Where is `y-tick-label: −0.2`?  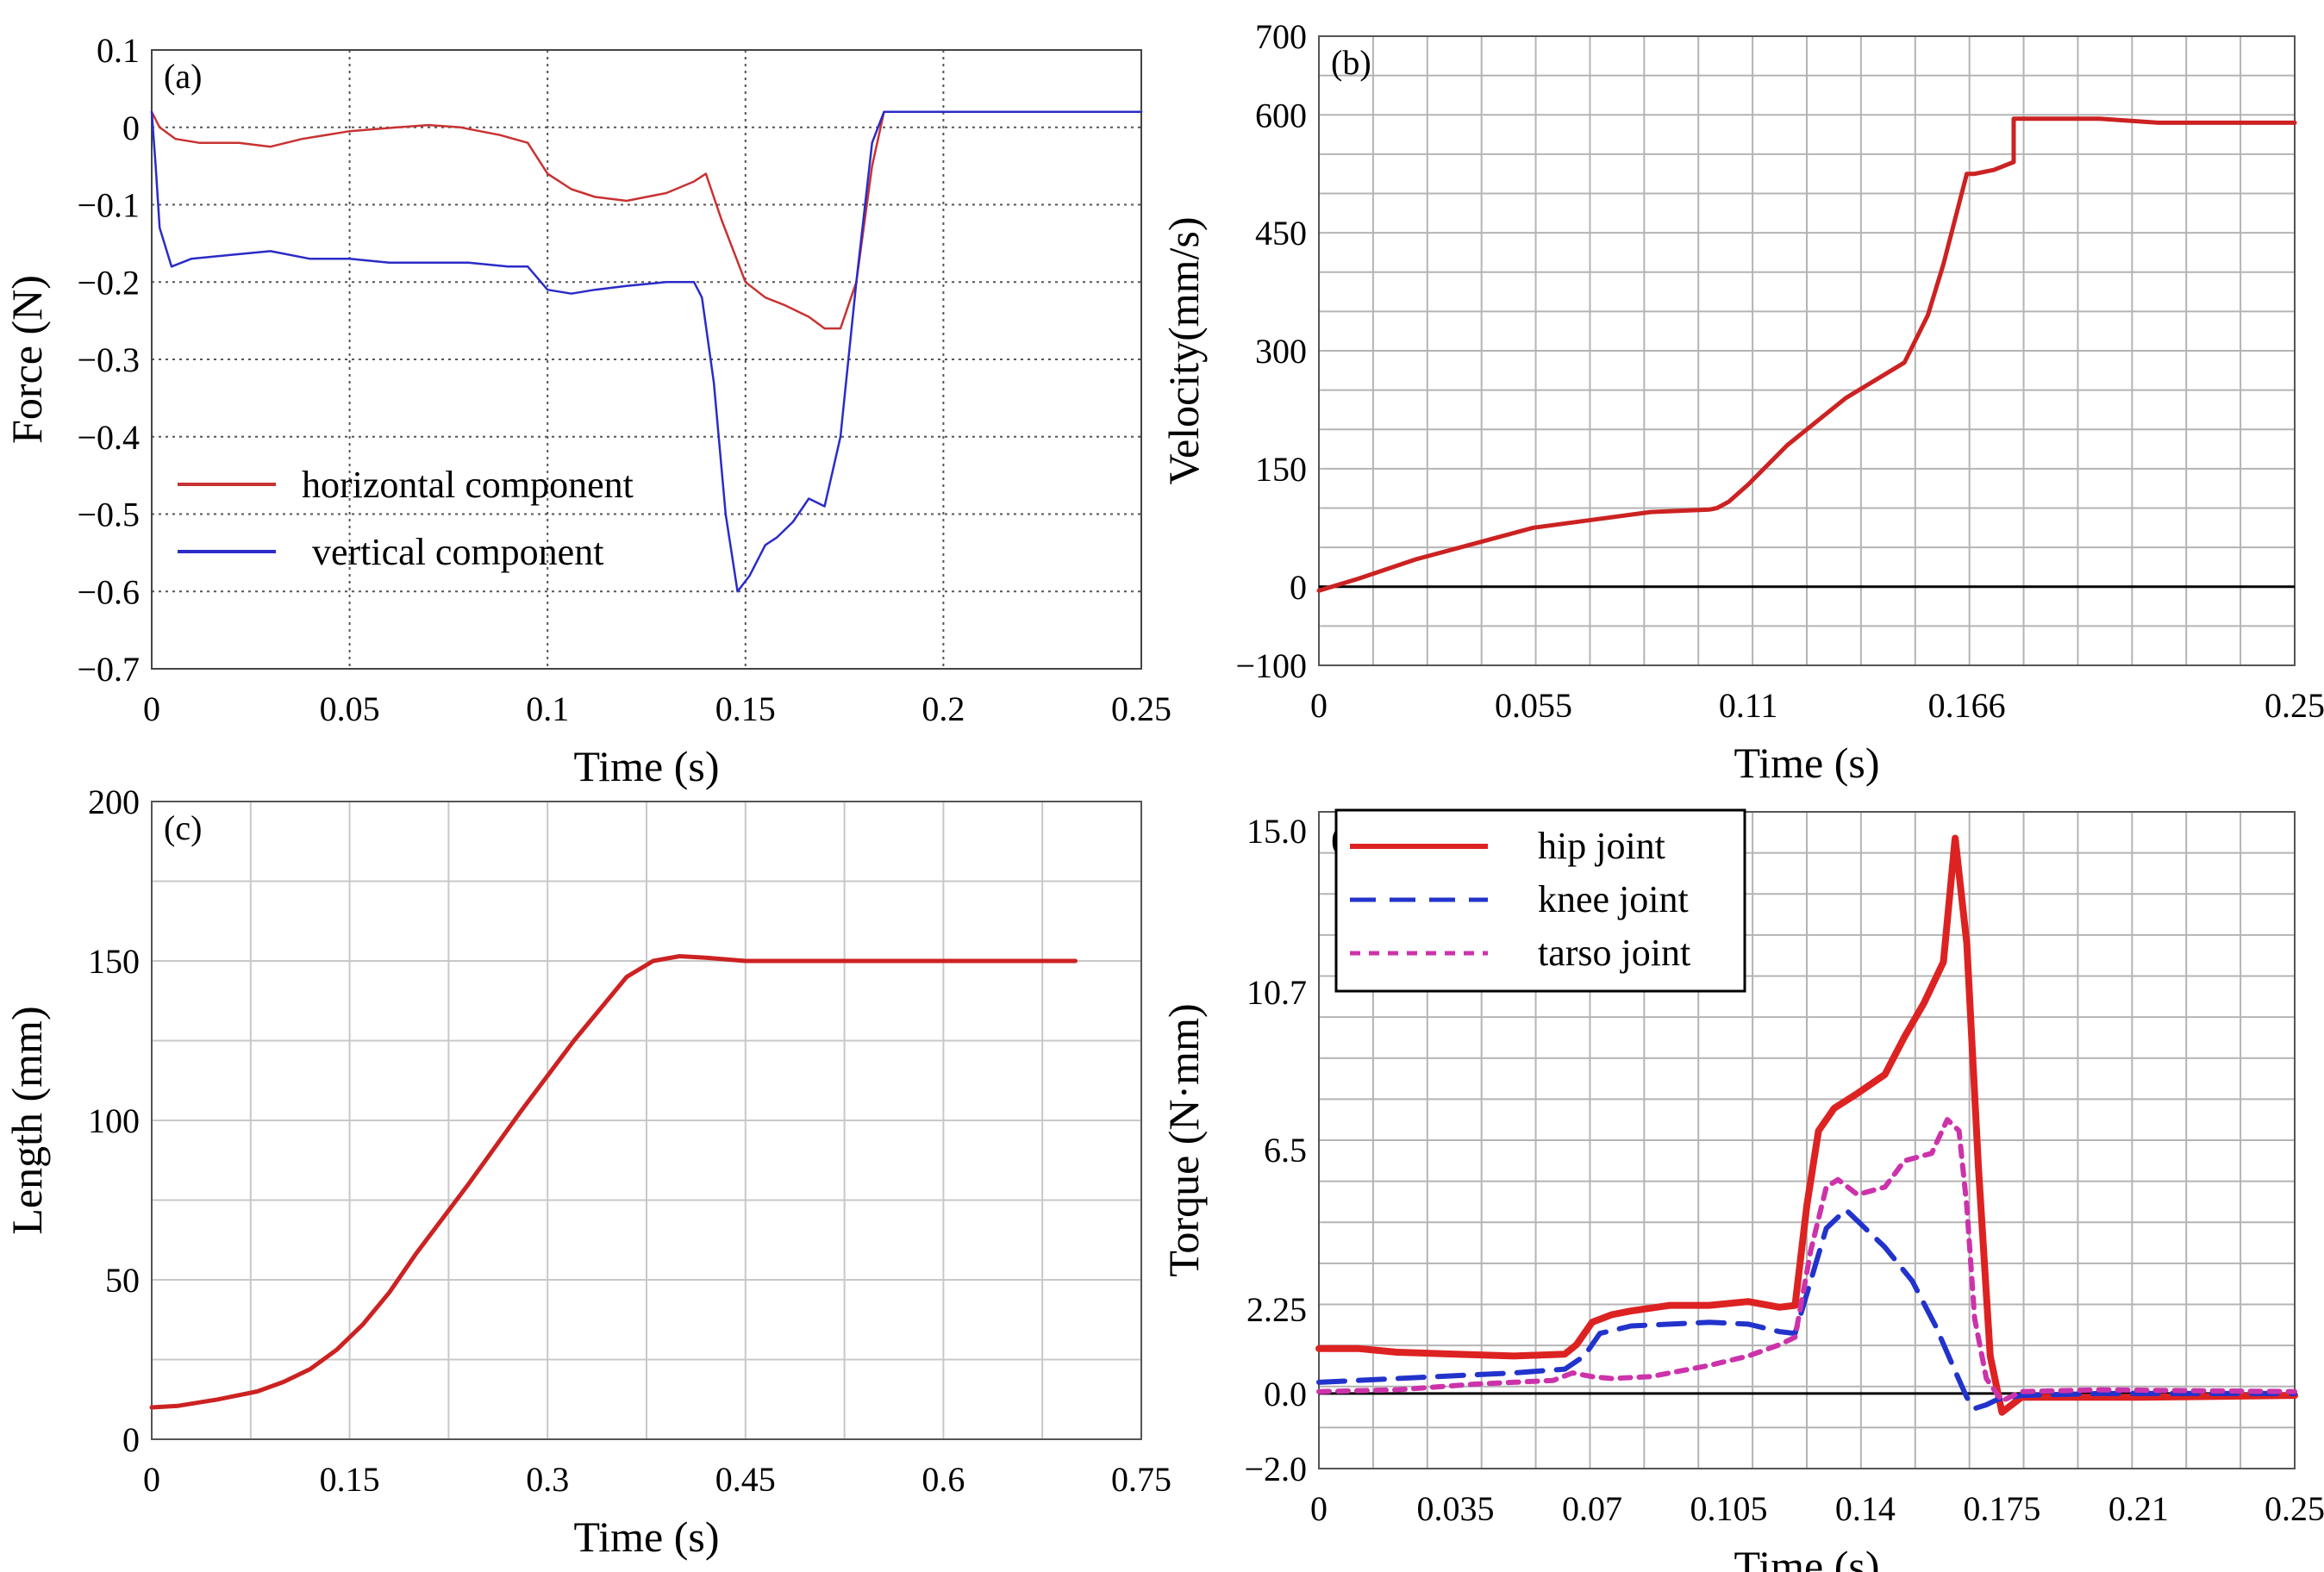
y-tick-label: −0.2 is located at coordinates (108, 282).